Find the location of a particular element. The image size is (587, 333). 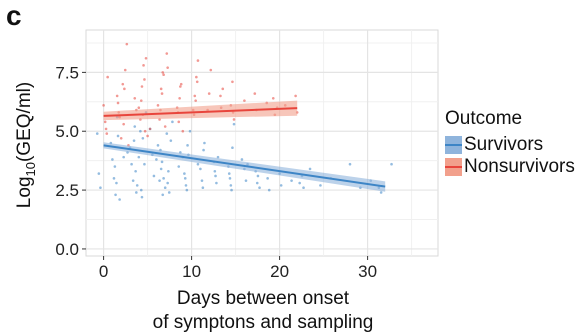

legend-item-nonsurvivors: Nonsurvivors is located at coordinates (516, 167).